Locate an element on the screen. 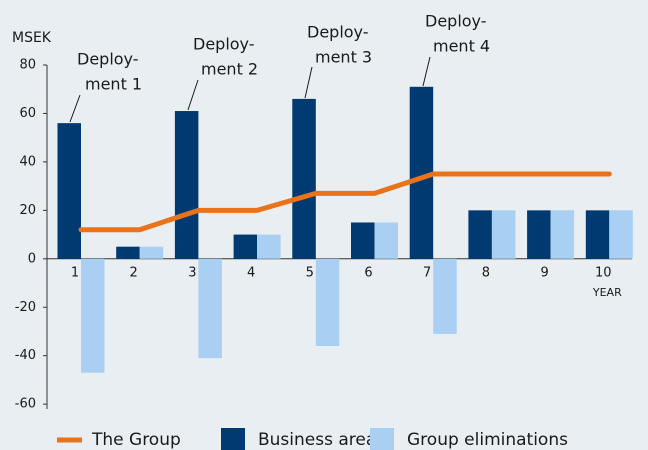  line-series is located at coordinates (345, 202).